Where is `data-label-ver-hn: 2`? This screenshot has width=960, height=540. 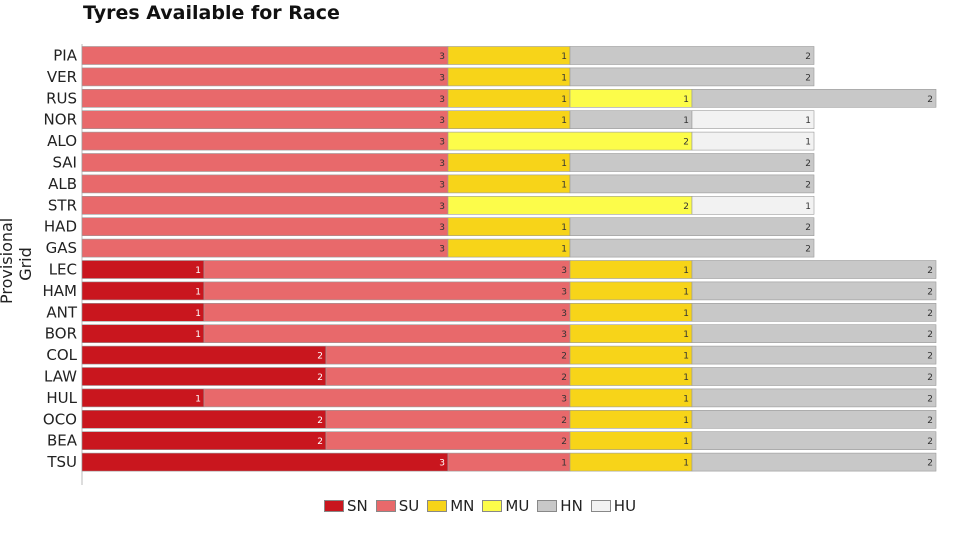
data-label-ver-hn: 2 is located at coordinates (808, 78).